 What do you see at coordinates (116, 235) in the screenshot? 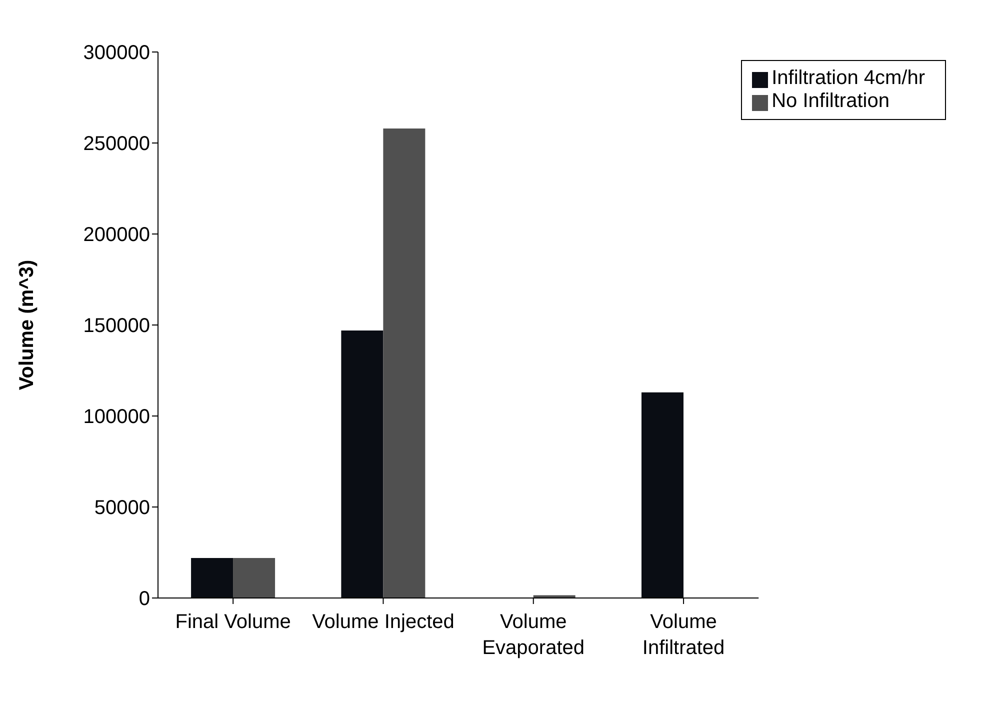
I see `y-tick-label: 200000` at bounding box center [116, 235].